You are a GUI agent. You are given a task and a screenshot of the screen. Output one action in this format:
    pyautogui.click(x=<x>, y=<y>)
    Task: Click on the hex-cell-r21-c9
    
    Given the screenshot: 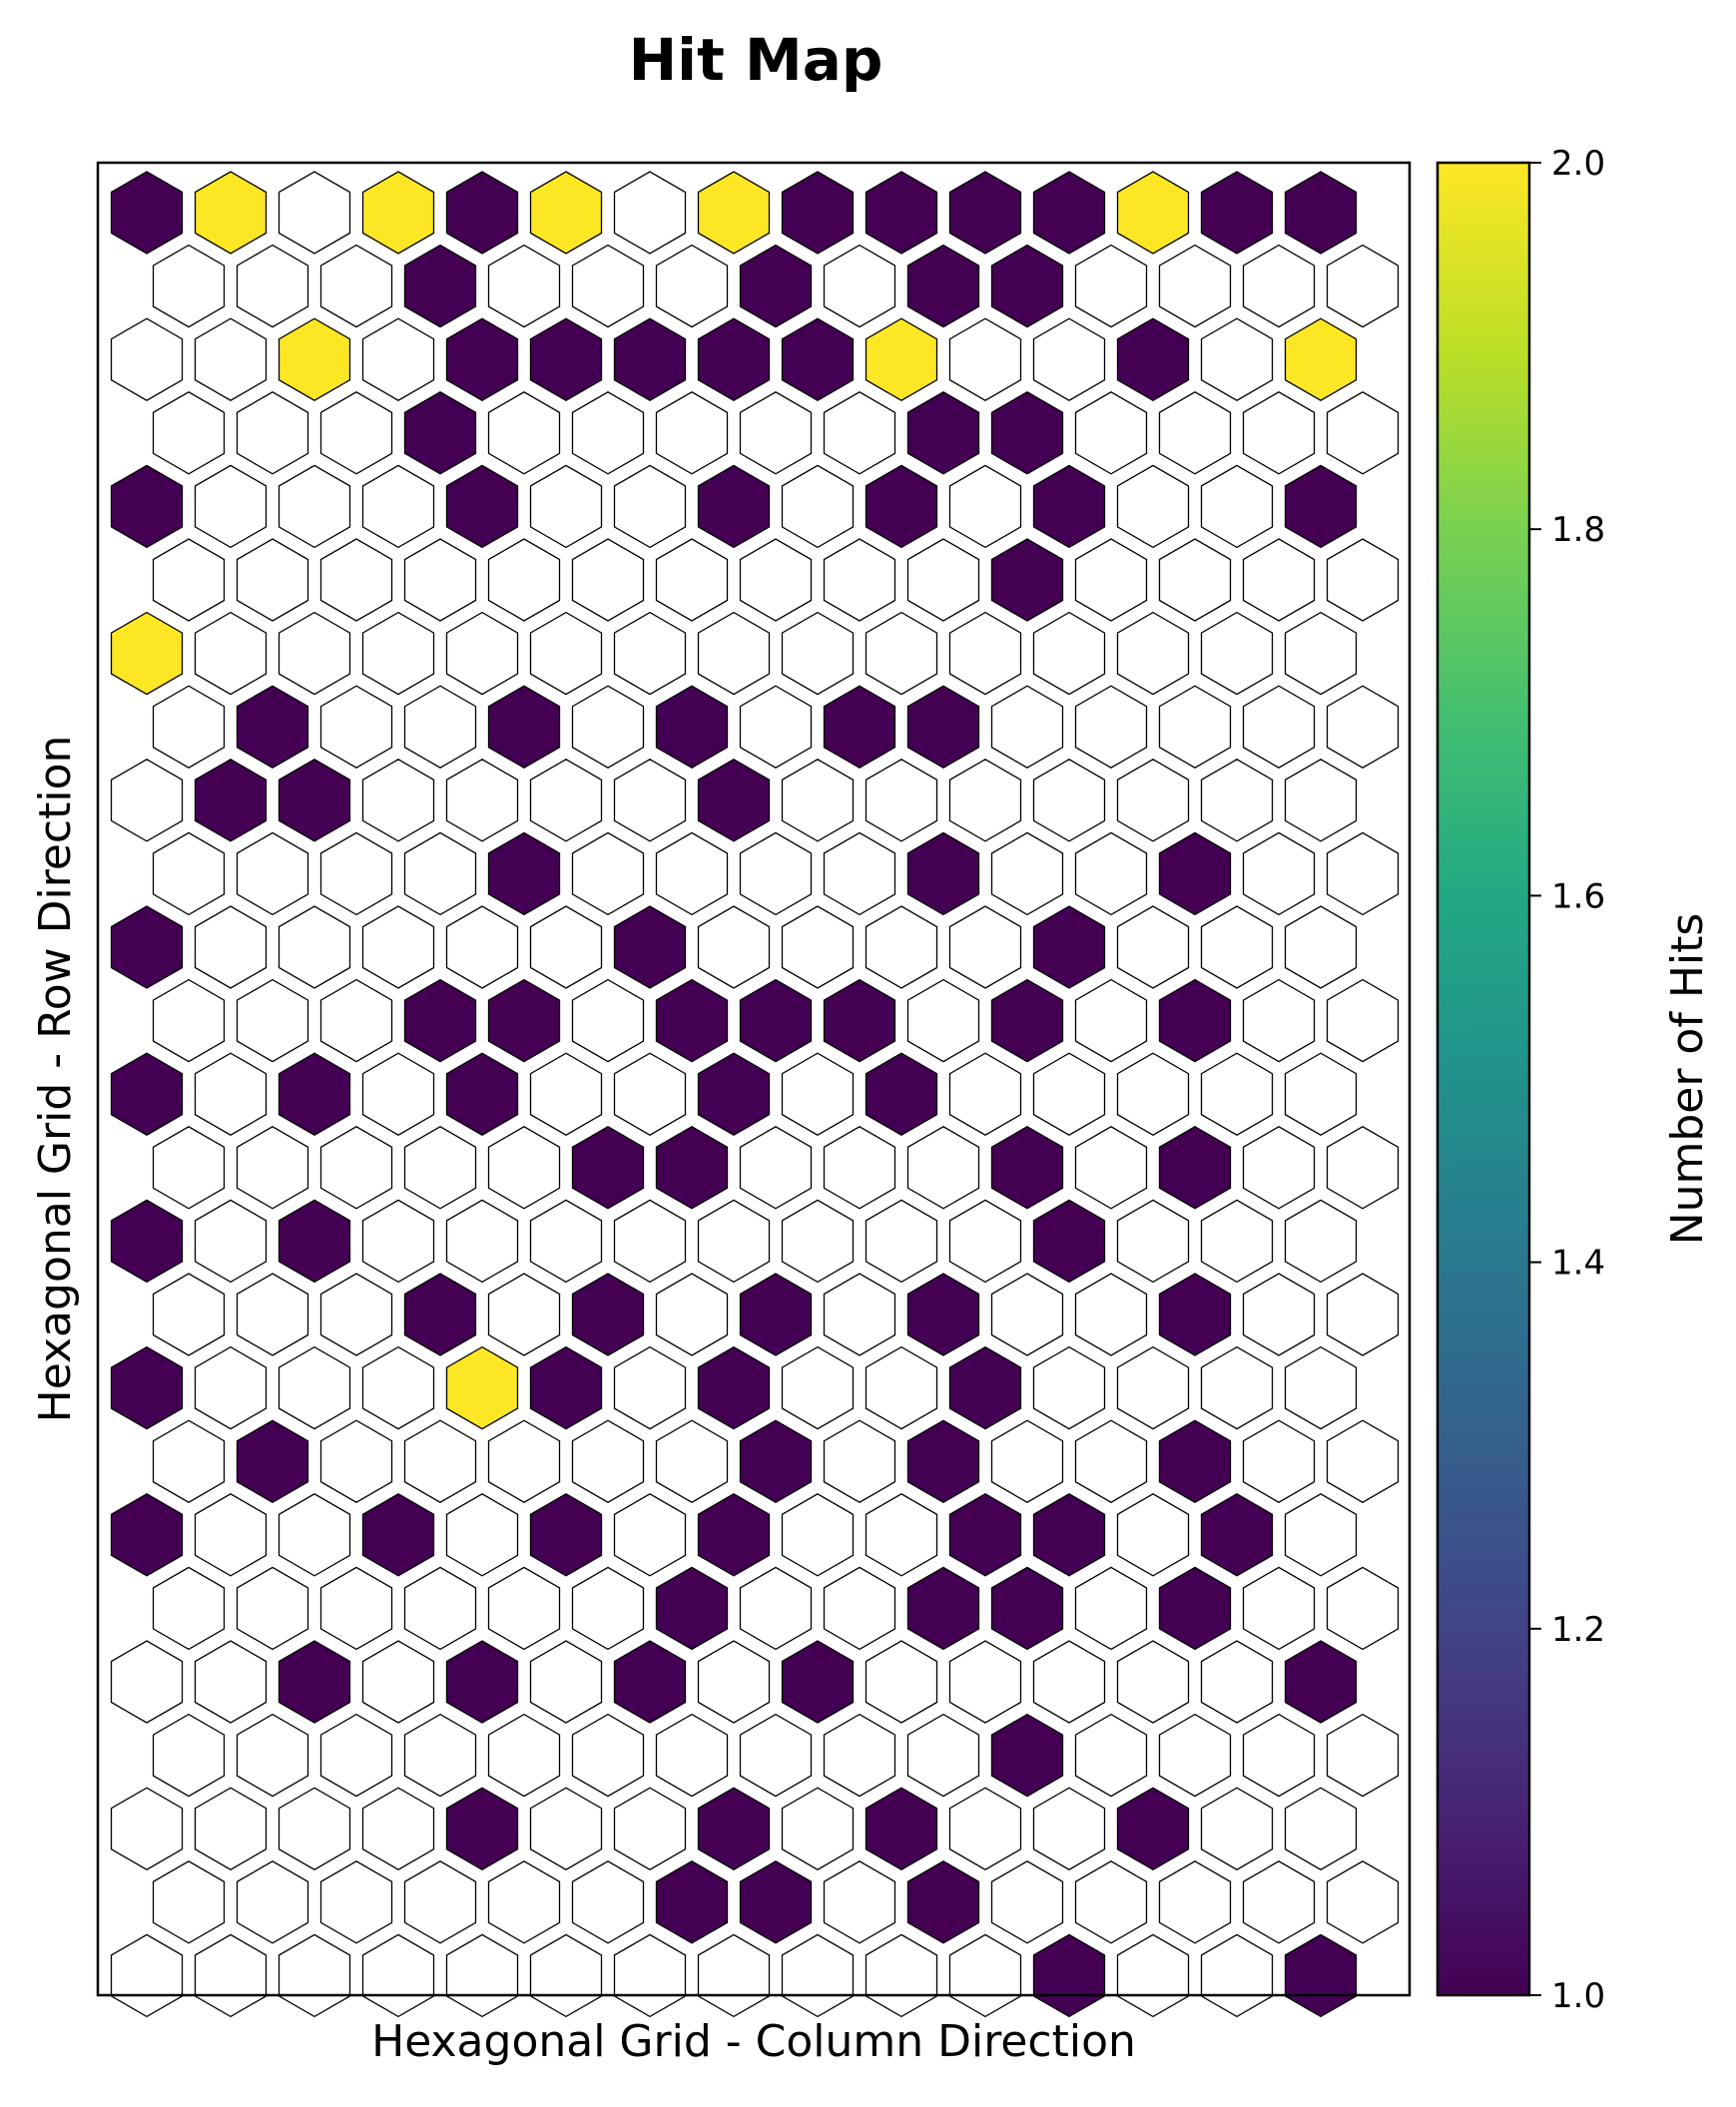 What is the action you would take?
    pyautogui.click(x=943, y=1755)
    